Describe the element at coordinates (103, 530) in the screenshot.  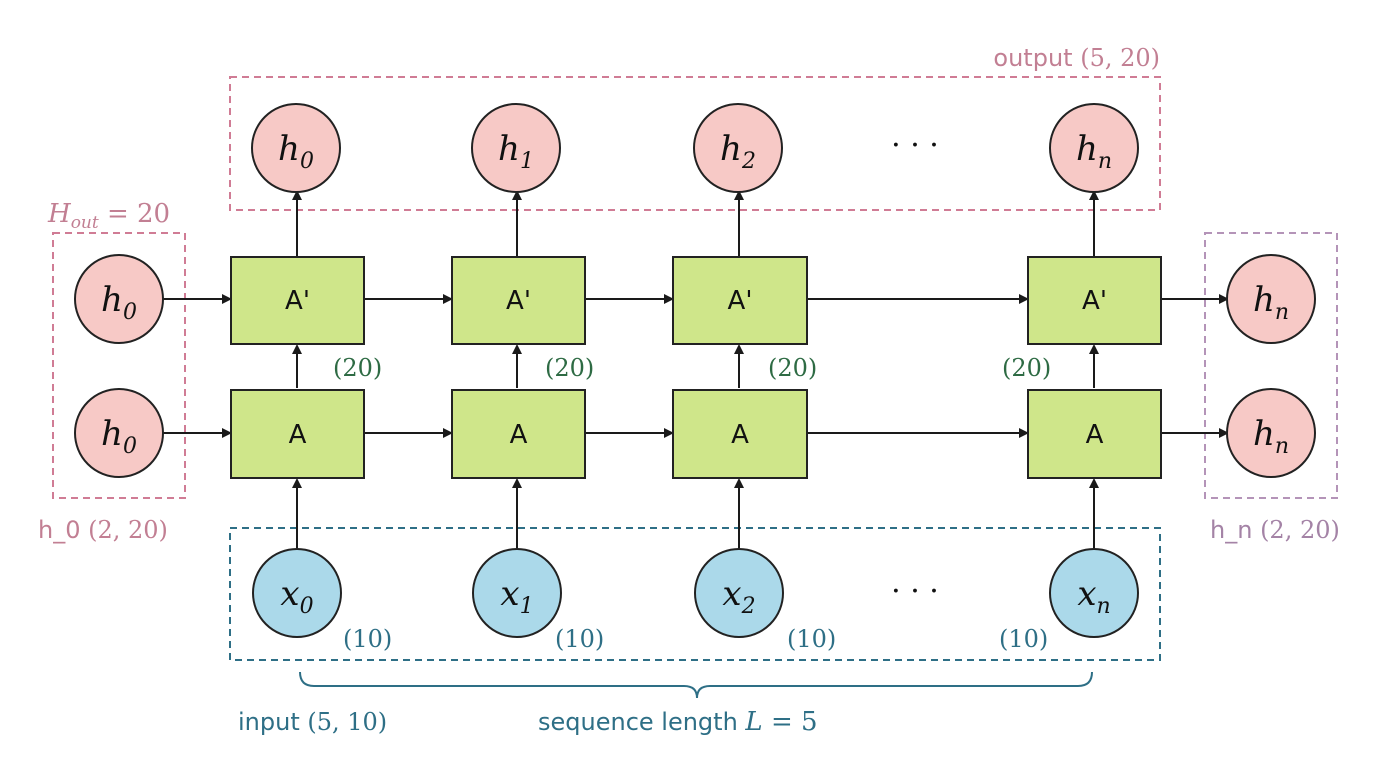
I see `h0-group-label: h_0 (2, 20)` at that location.